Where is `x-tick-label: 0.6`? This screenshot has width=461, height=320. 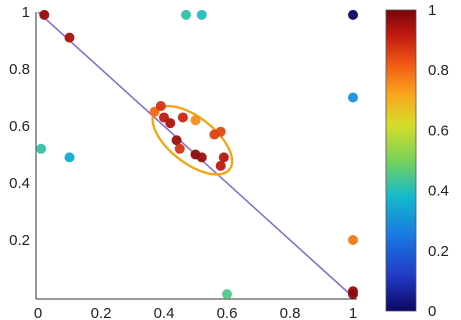
x-tick-label: 0.6 is located at coordinates (227, 312).